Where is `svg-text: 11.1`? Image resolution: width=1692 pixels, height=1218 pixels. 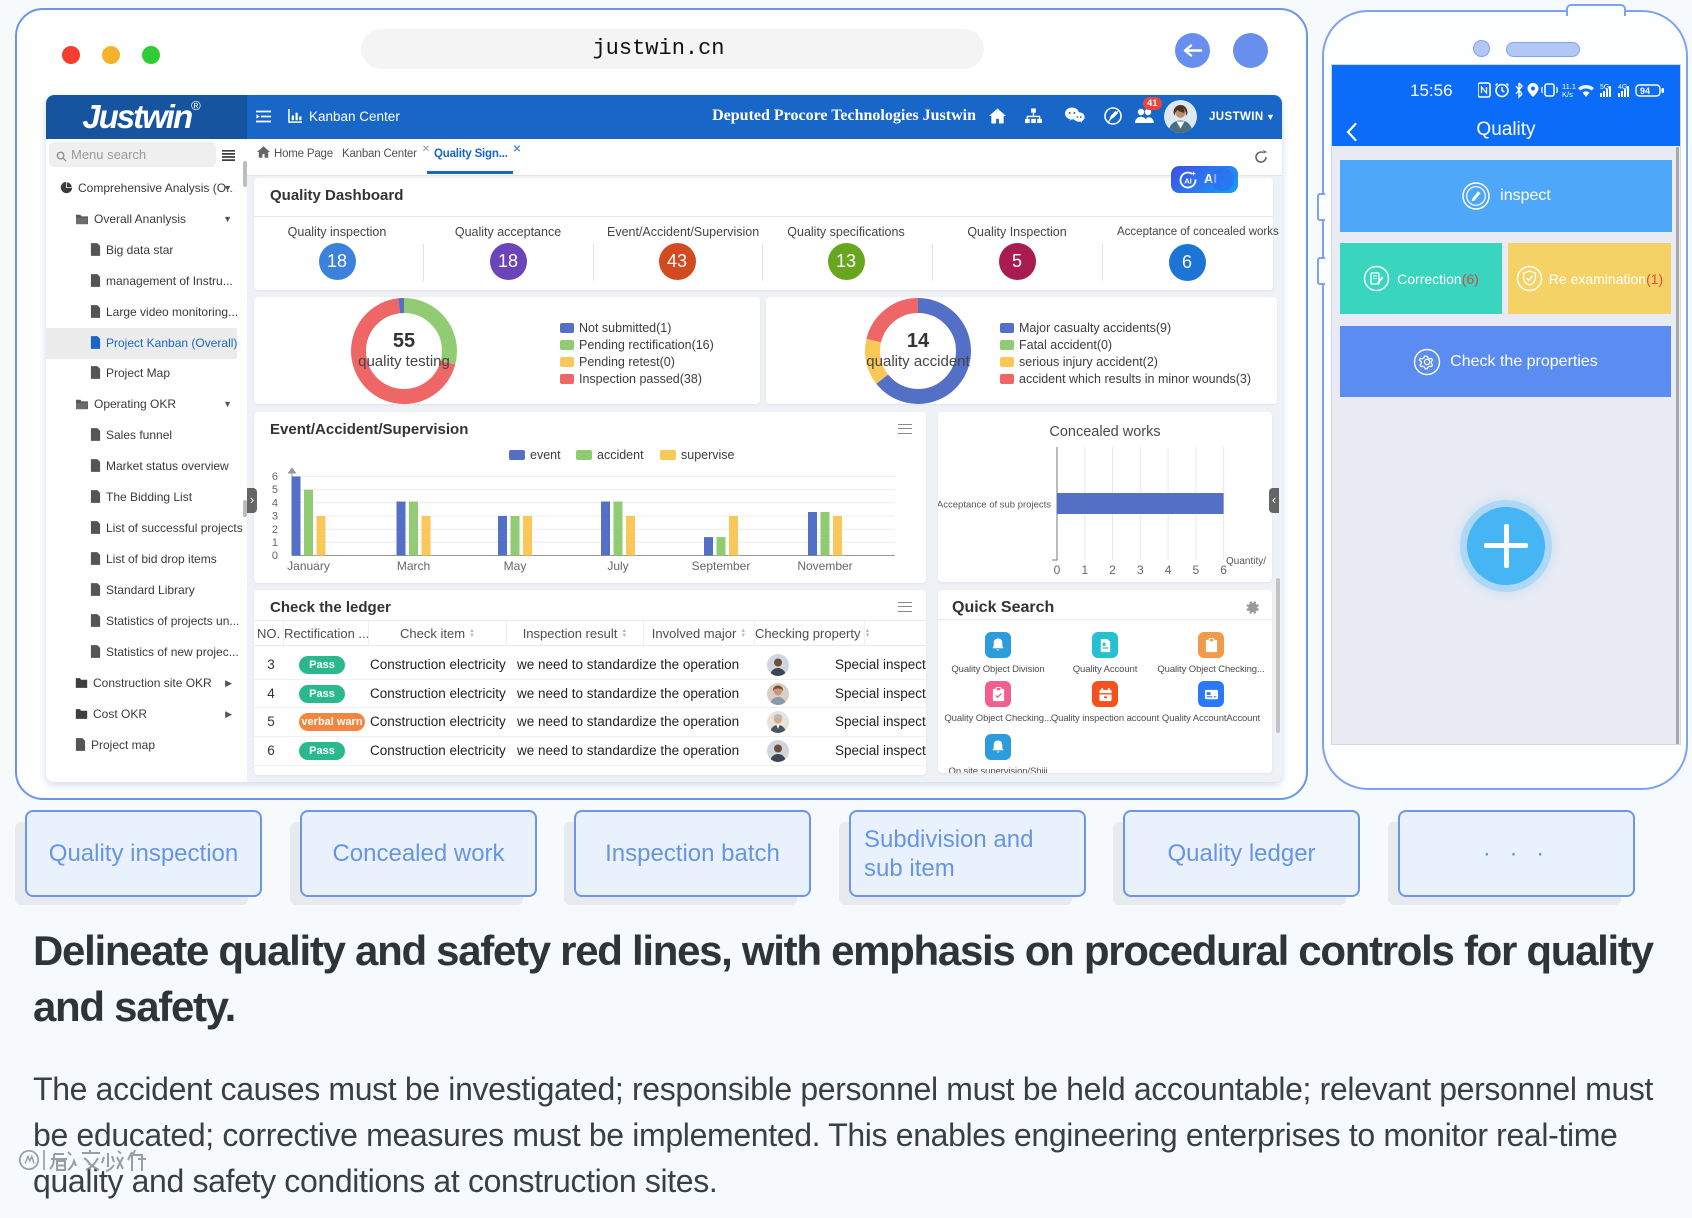
svg-text: 11.1 is located at coordinates (1569, 86).